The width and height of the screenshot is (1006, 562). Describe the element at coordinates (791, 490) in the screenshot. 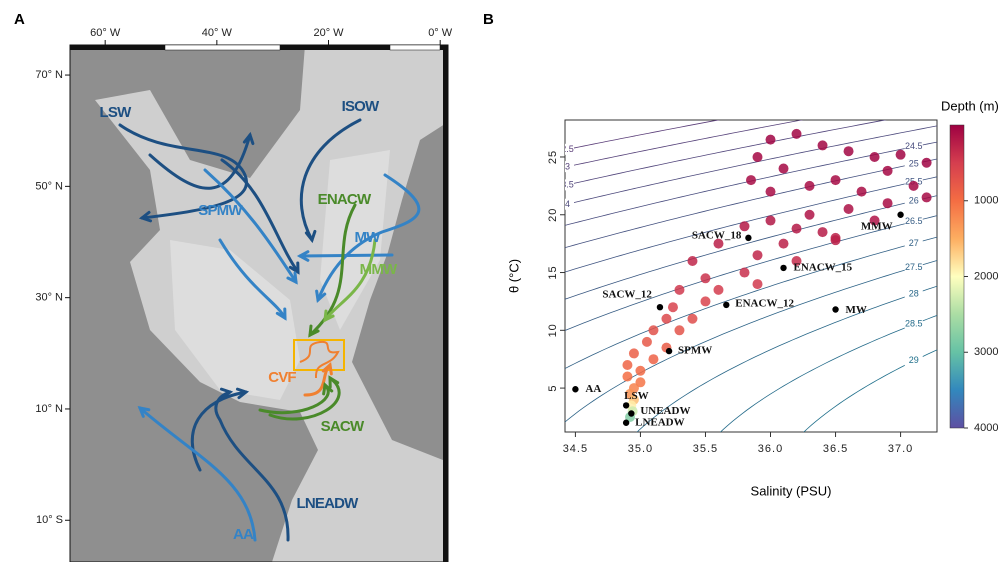

I see `x-axis-label: Salinity (PSU)` at that location.